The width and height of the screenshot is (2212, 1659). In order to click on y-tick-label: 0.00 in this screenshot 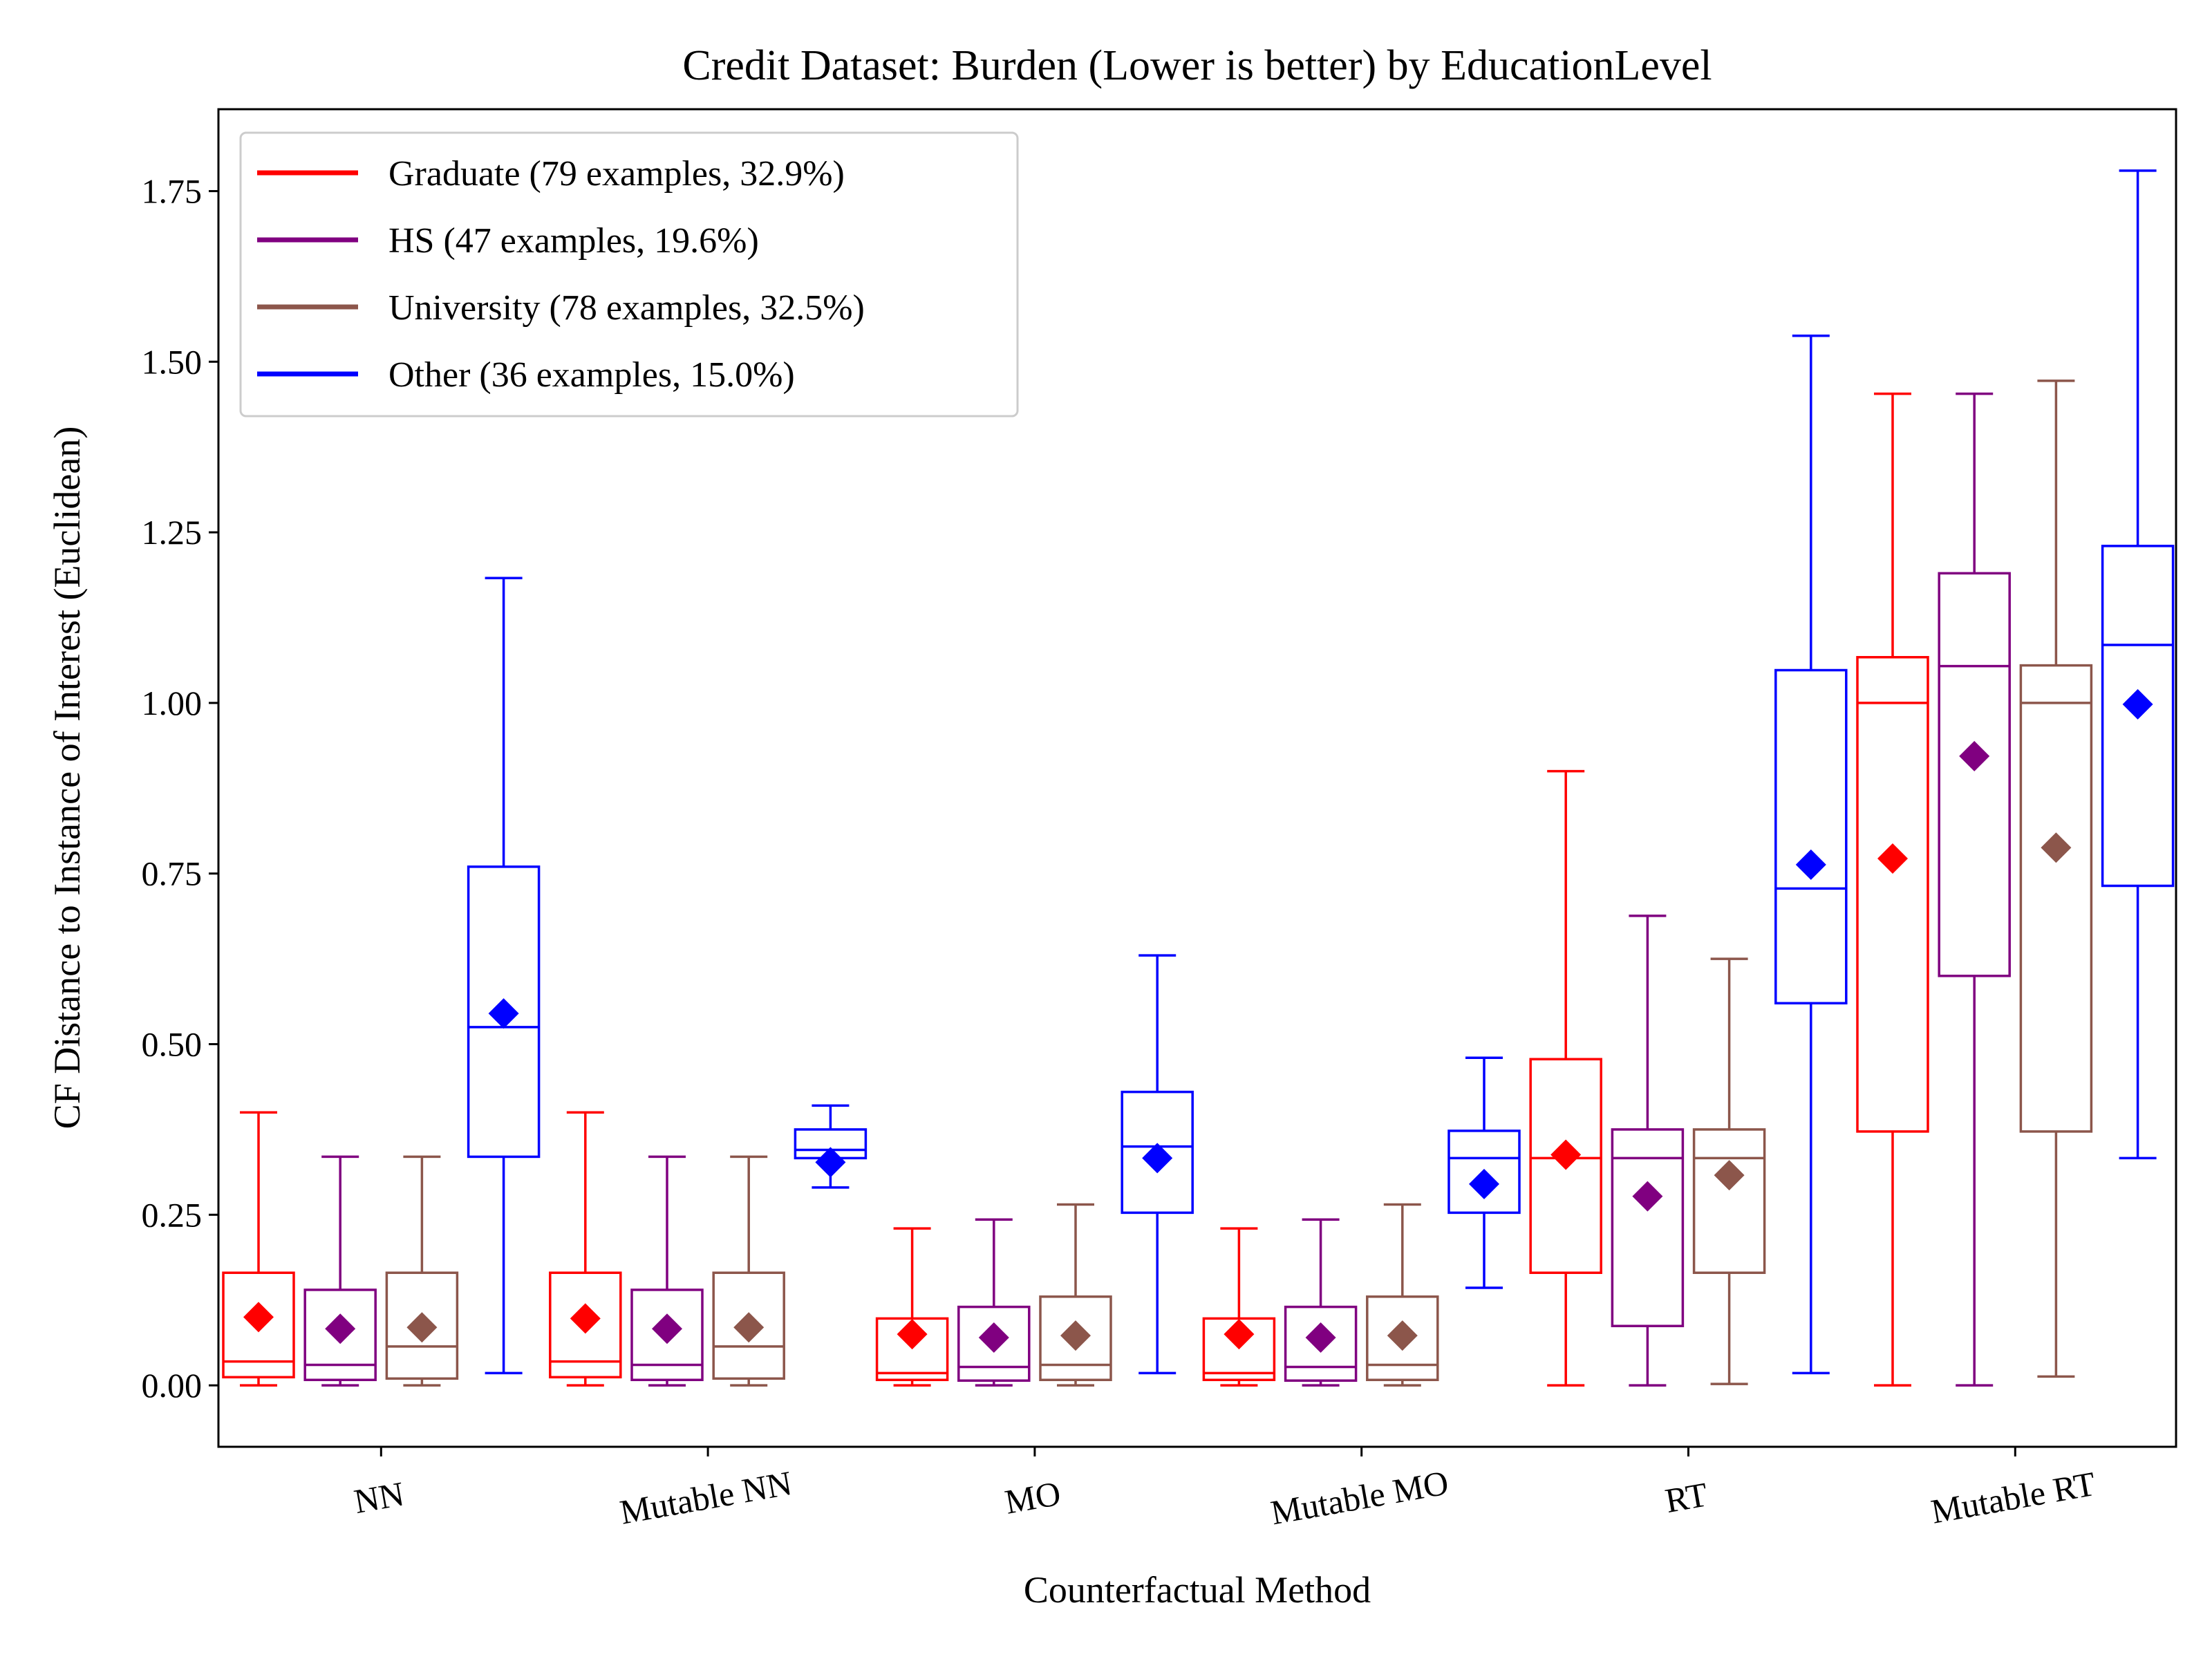, I will do `click(172, 1385)`.